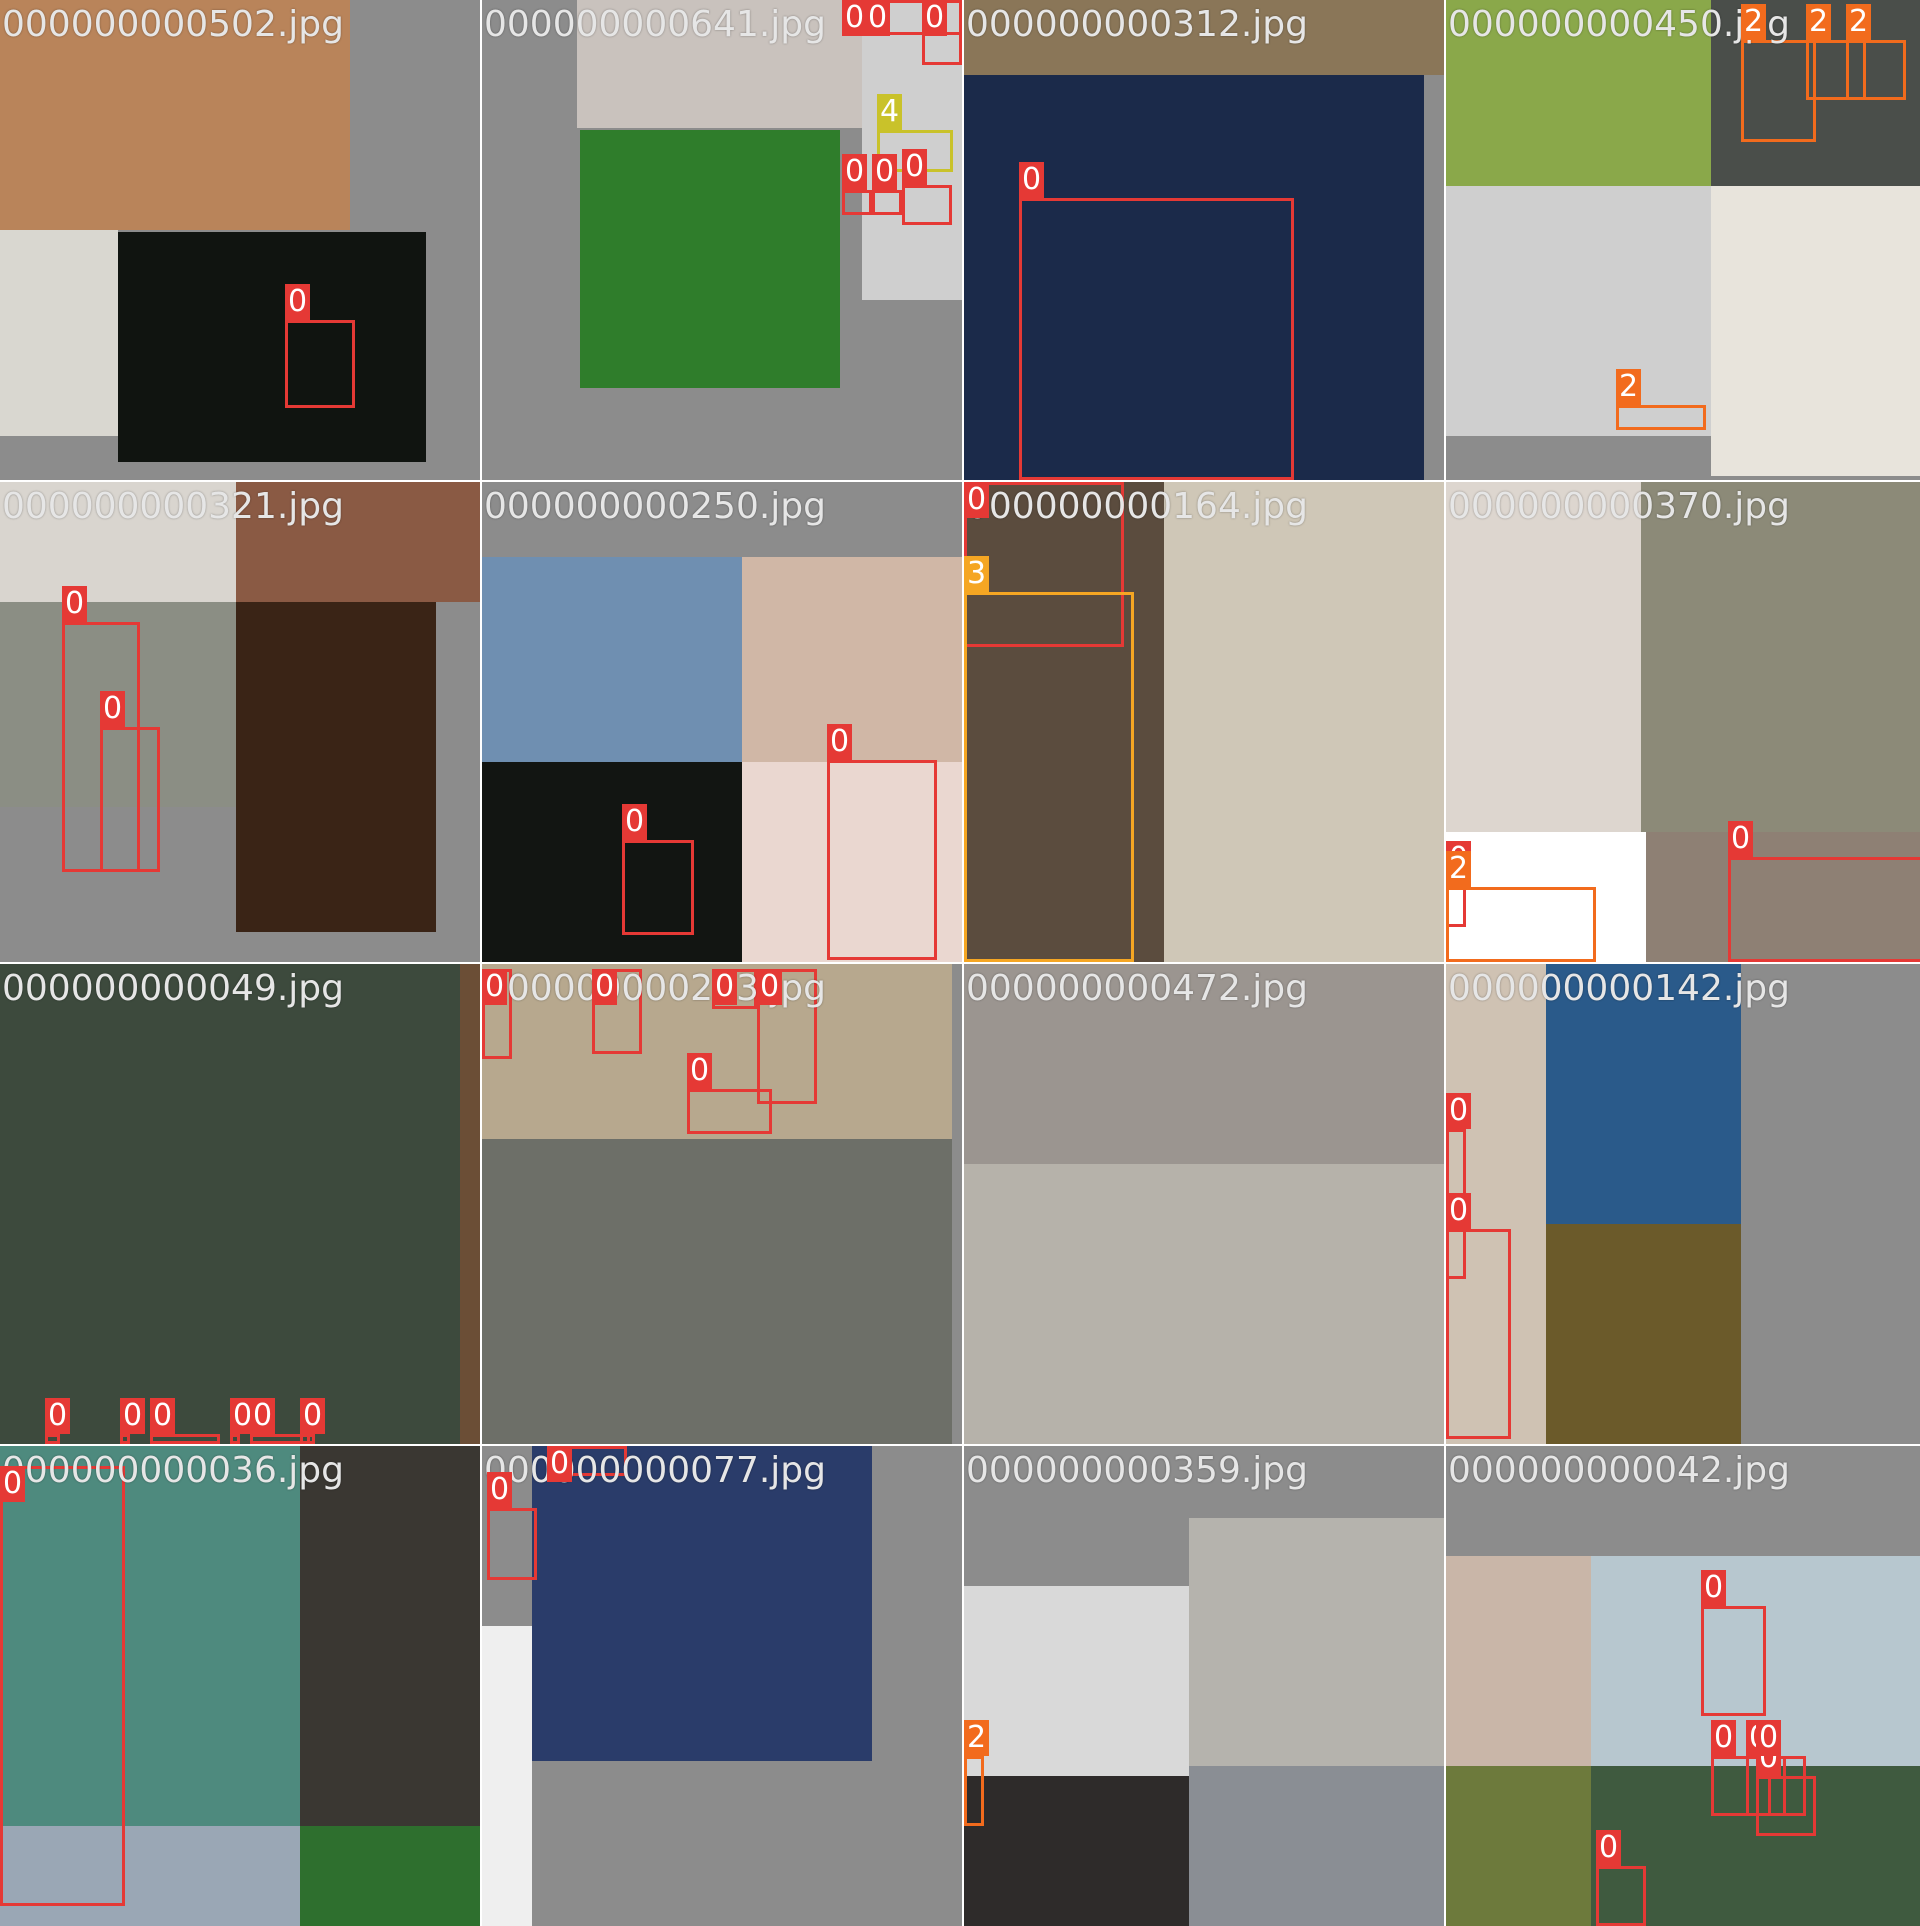 The width and height of the screenshot is (1920, 1926). I want to click on filename-label: 000000000250.jpg, so click(655, 506).